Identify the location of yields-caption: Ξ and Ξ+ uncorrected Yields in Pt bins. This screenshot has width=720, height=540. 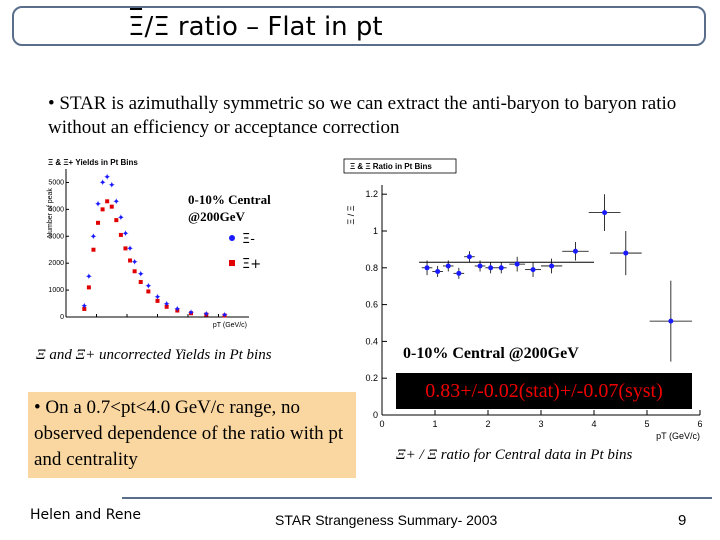
(154, 355).